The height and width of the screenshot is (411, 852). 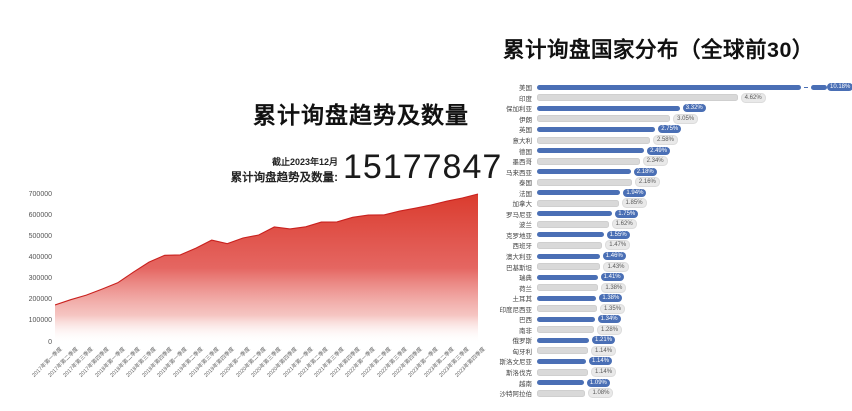 I want to click on country-label: 德国, so click(x=525, y=152).